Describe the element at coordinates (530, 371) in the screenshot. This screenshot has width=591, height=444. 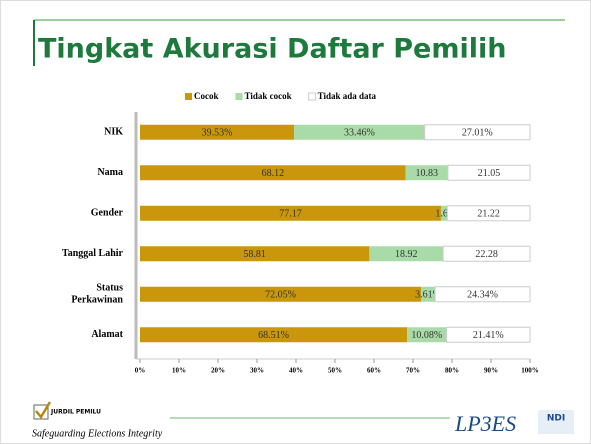
I see `x-tick-label: 100%` at that location.